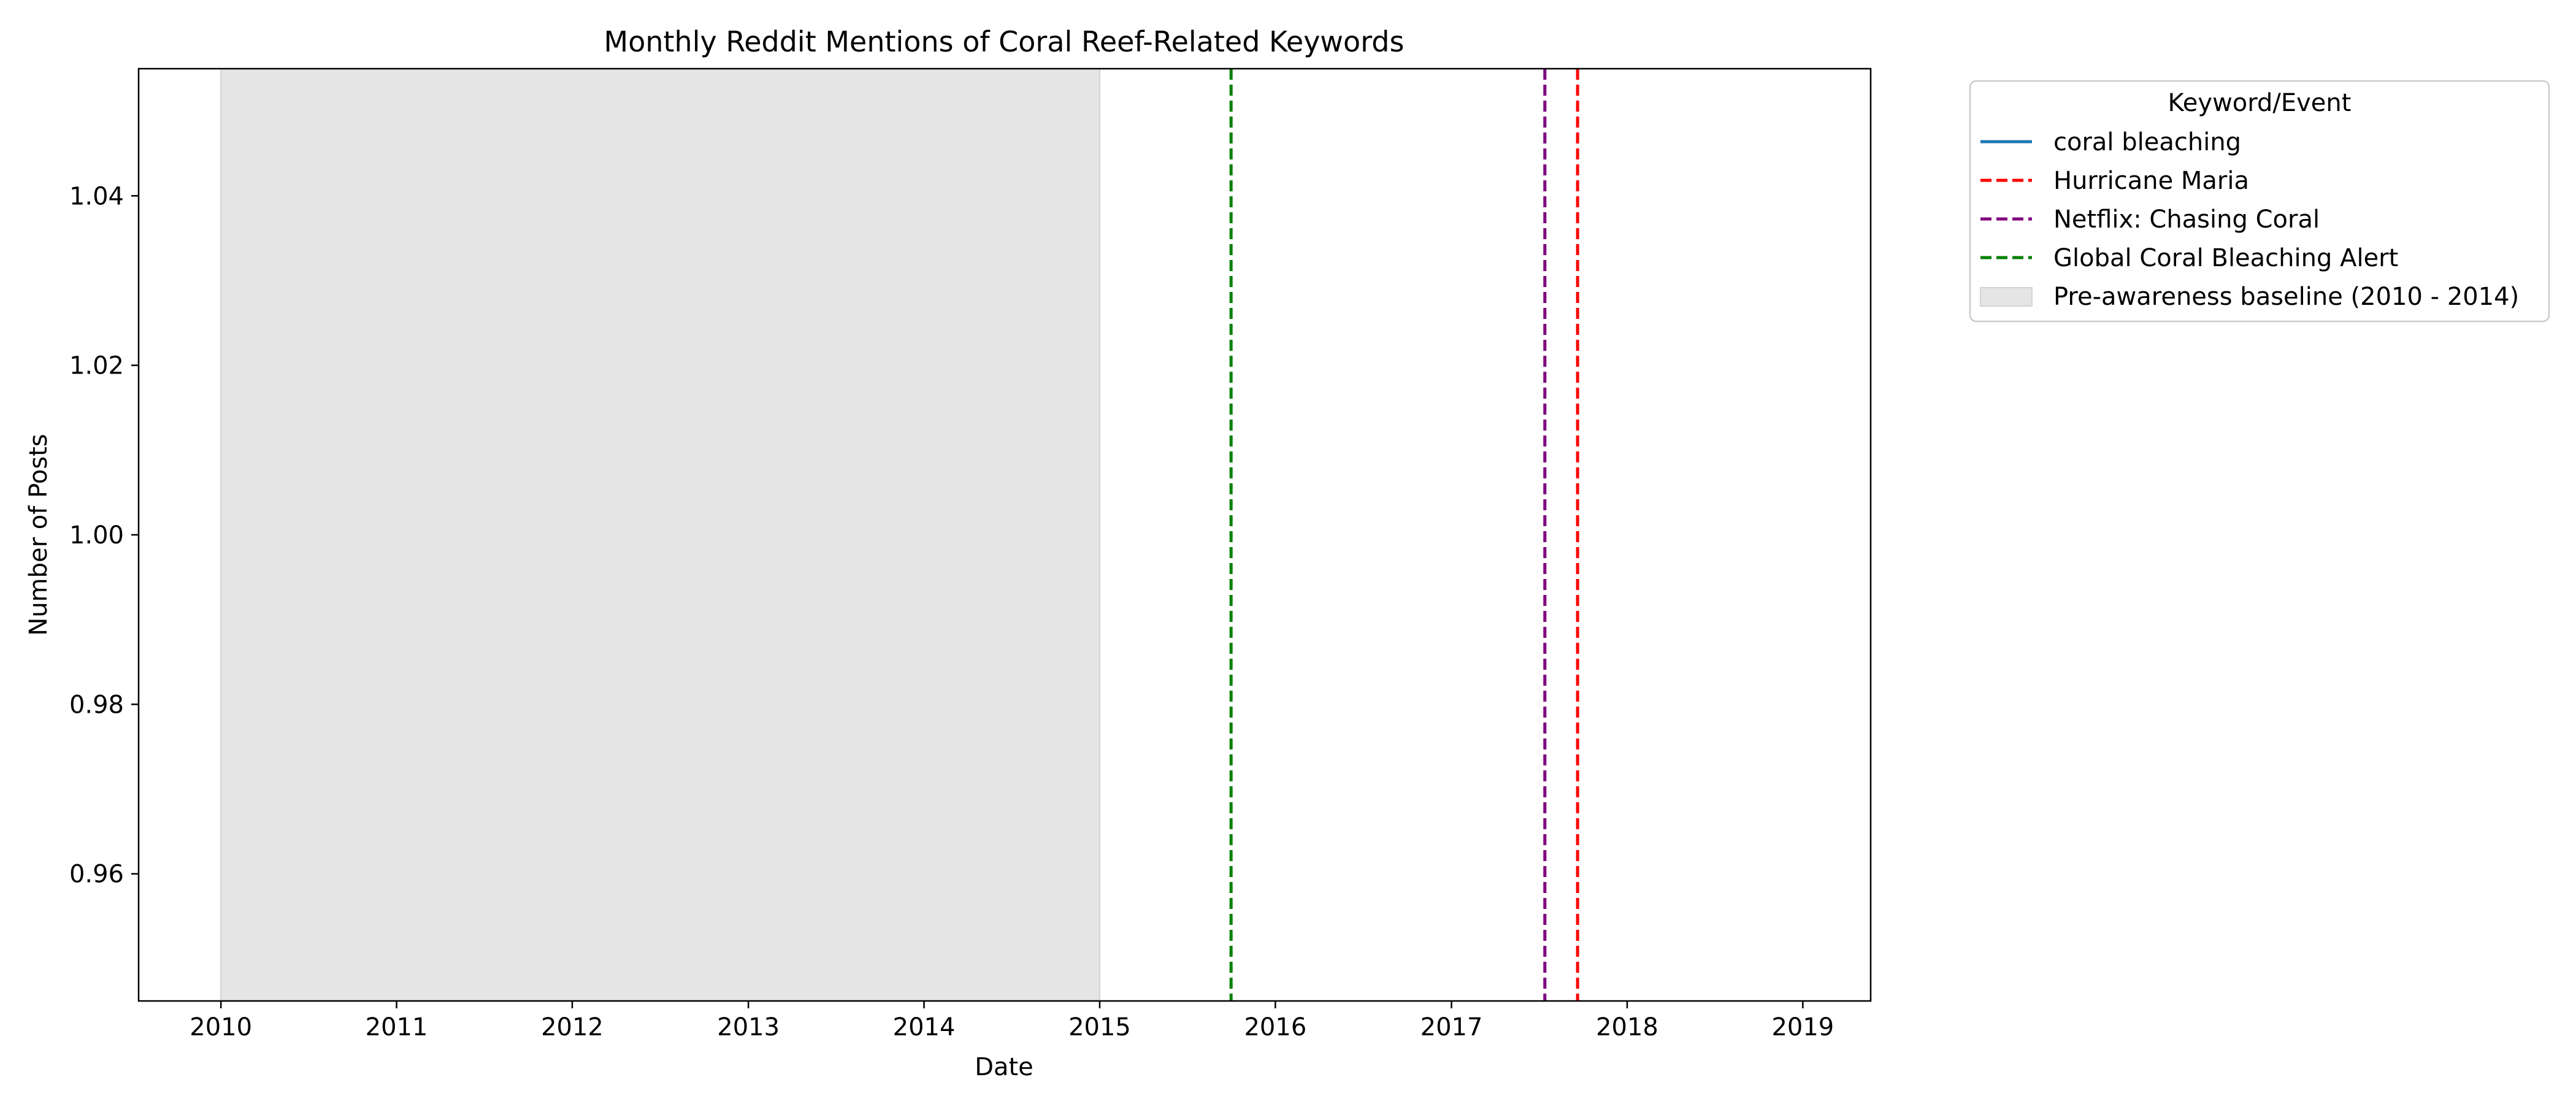 The image size is (2576, 1104). I want to click on x-tick-label: 2013, so click(748, 1027).